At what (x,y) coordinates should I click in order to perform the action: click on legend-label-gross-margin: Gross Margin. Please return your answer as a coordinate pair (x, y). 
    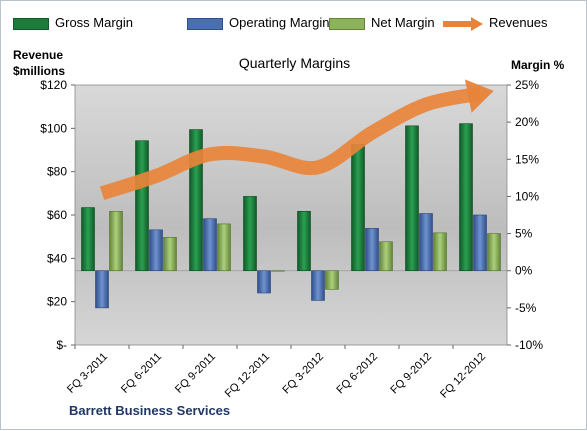
    Looking at the image, I should click on (94, 22).